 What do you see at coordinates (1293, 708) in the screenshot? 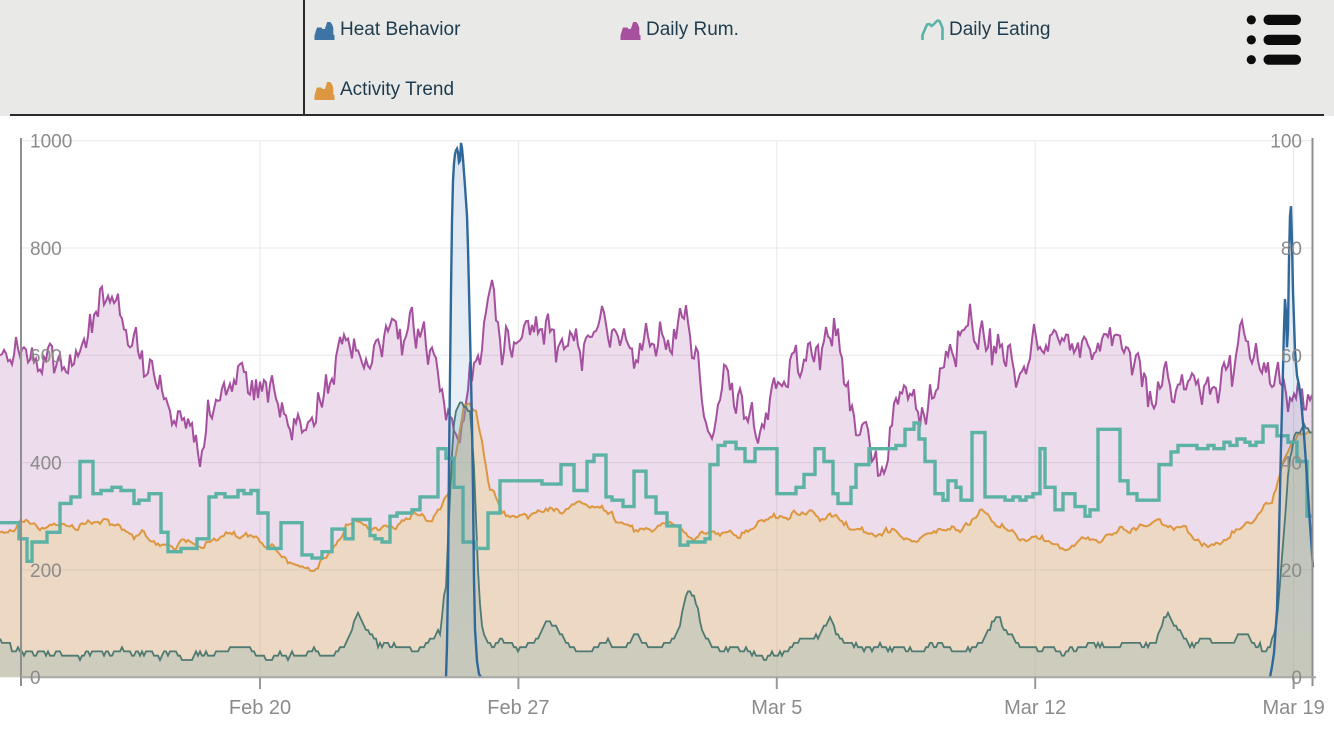
I see `svg-text: Mar 19` at bounding box center [1293, 708].